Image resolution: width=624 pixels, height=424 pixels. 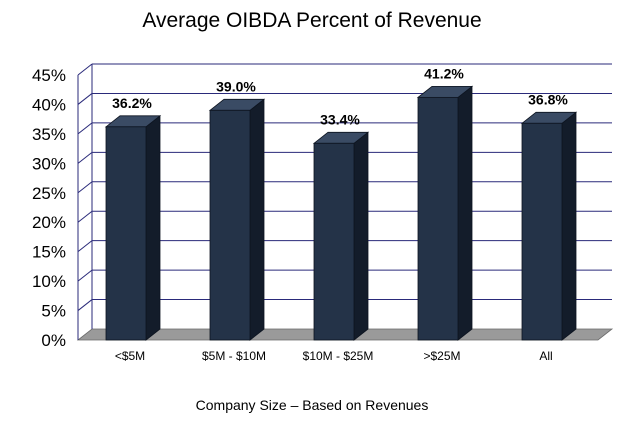 What do you see at coordinates (311, 20) in the screenshot?
I see `chart-title: Average OIBDA Percent of Revenue` at bounding box center [311, 20].